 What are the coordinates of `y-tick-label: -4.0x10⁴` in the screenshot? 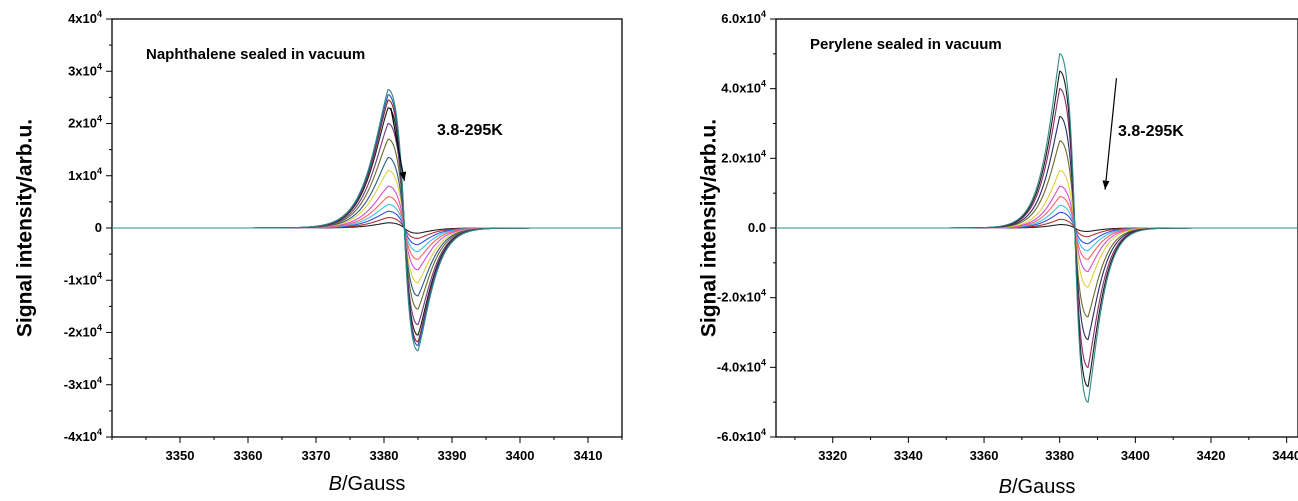 It's located at (741, 365).